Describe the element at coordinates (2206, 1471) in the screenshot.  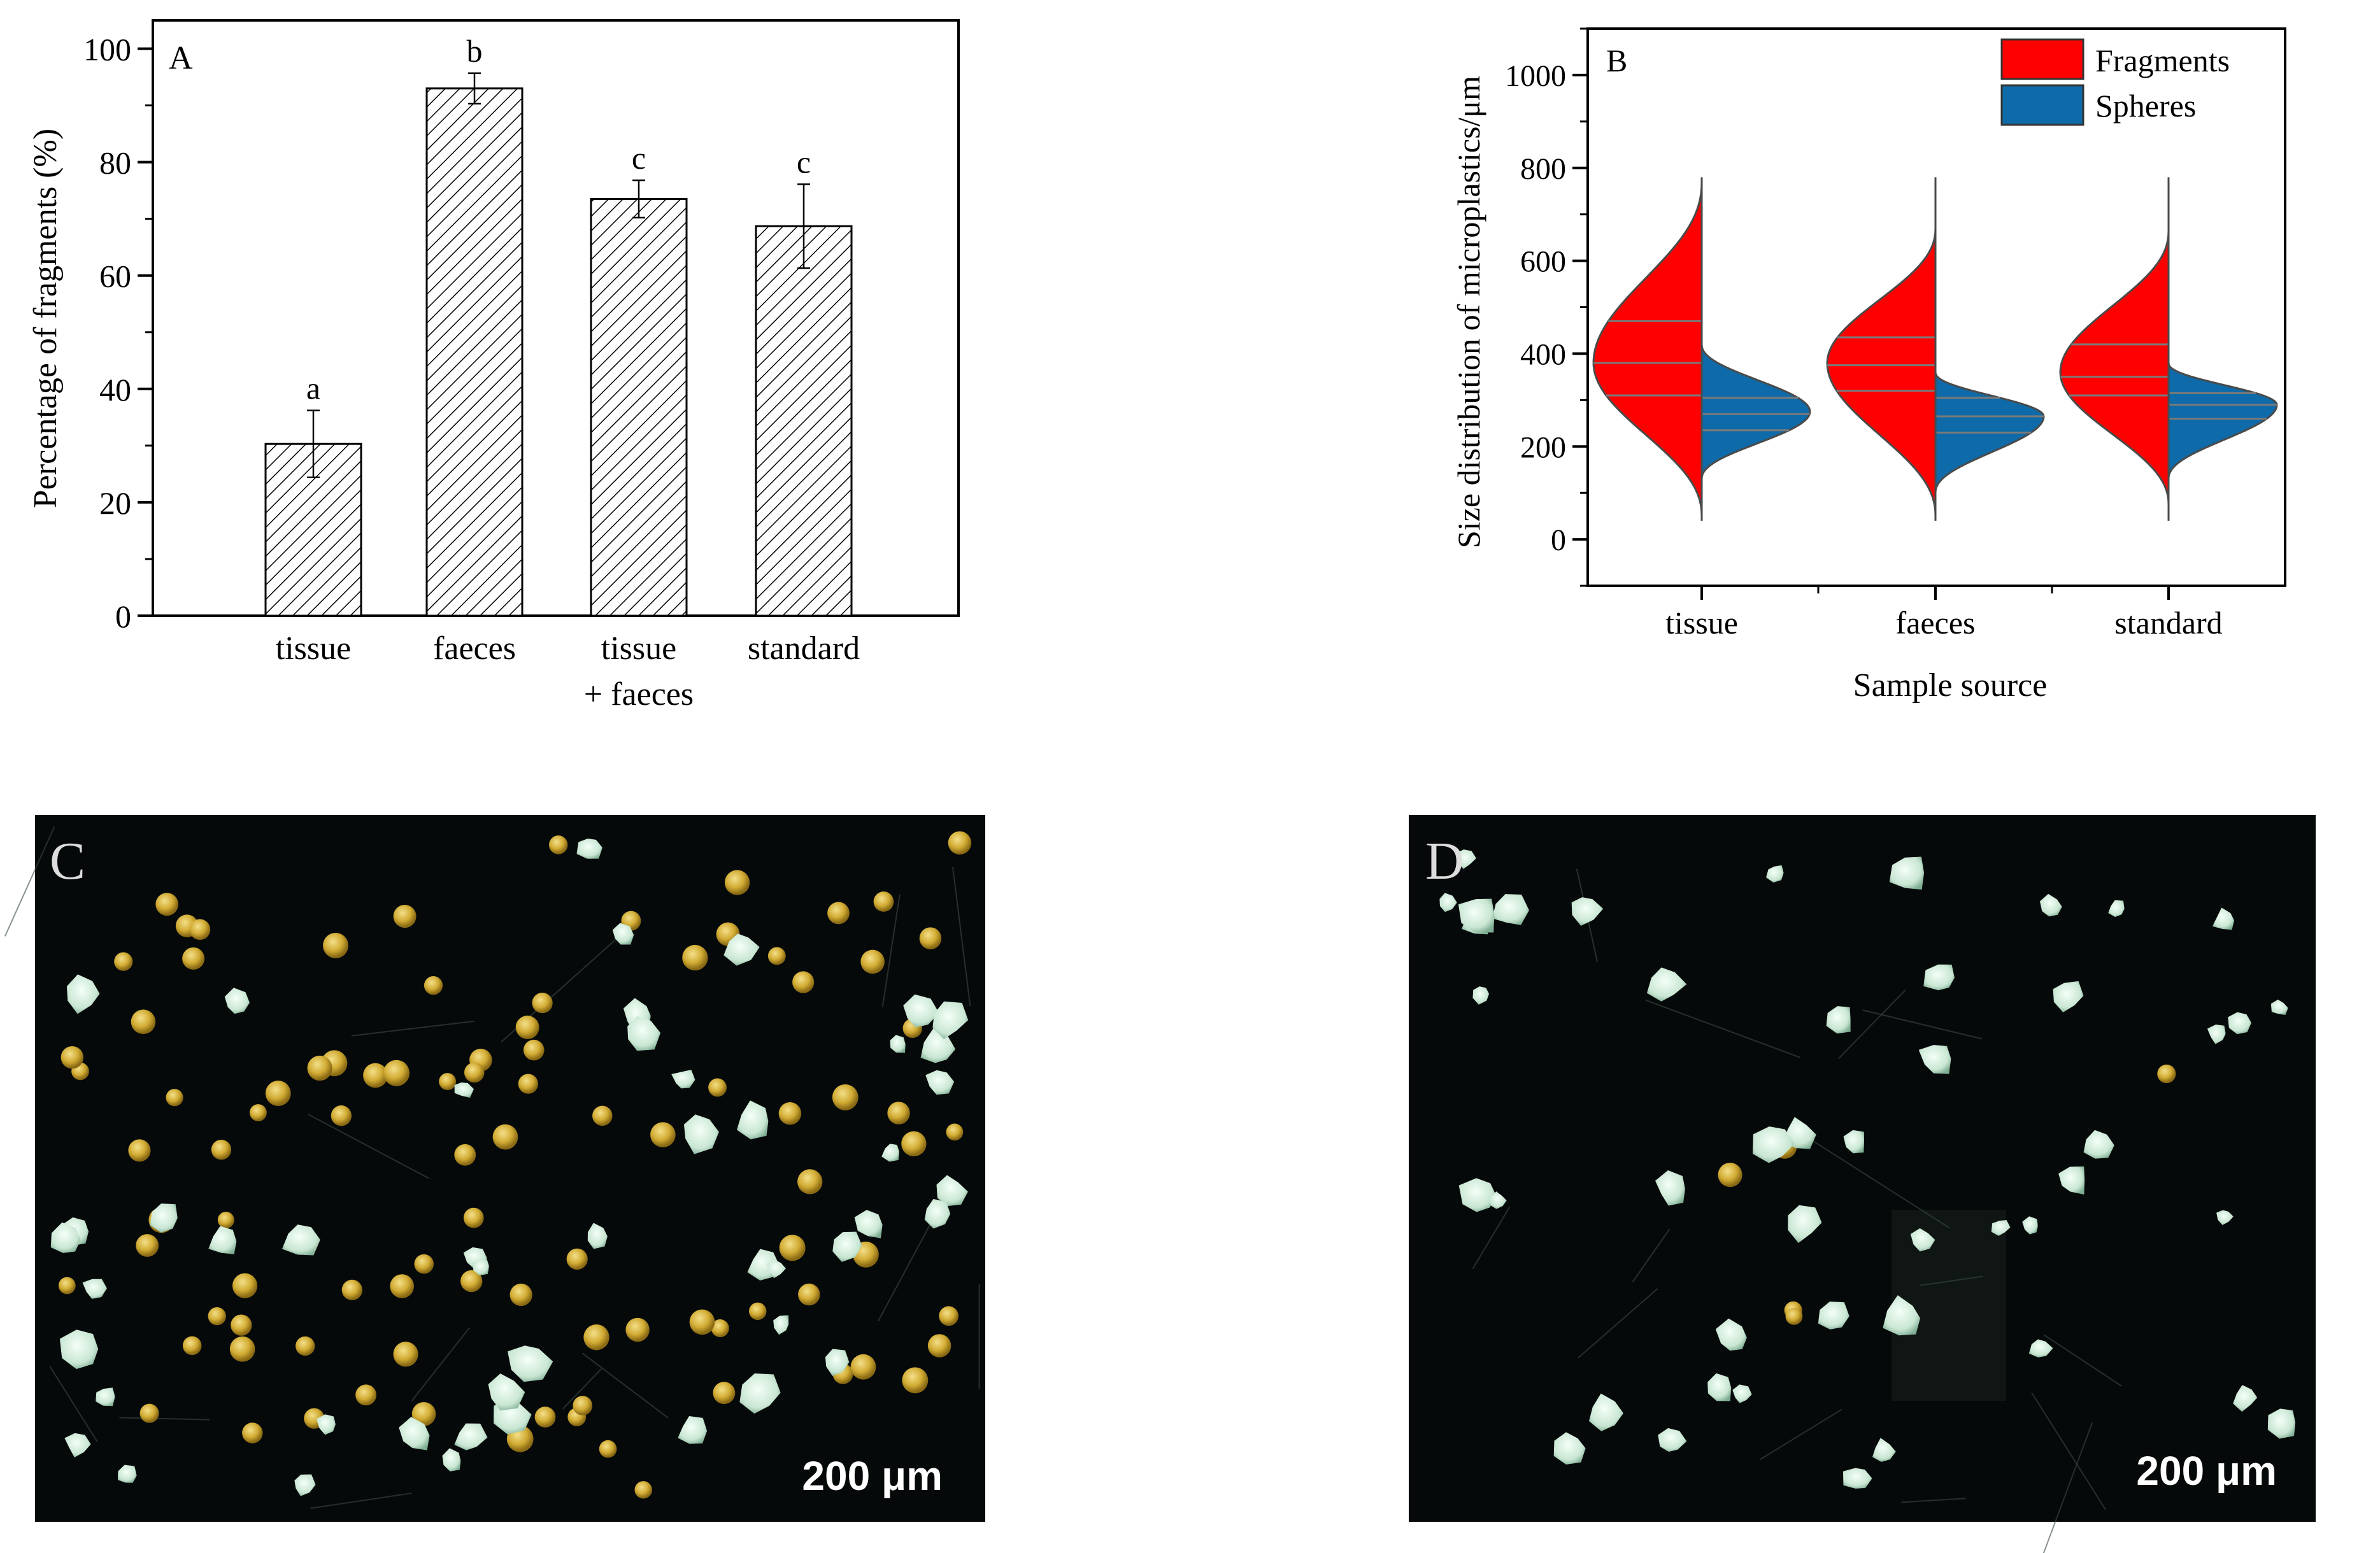
I see `panel-d-scale-bar: 200 μm` at that location.